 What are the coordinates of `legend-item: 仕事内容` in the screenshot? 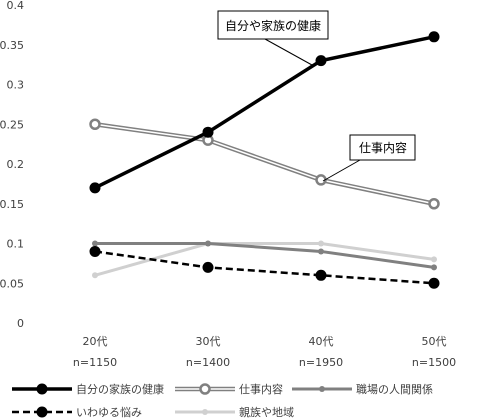 It's located at (229, 389).